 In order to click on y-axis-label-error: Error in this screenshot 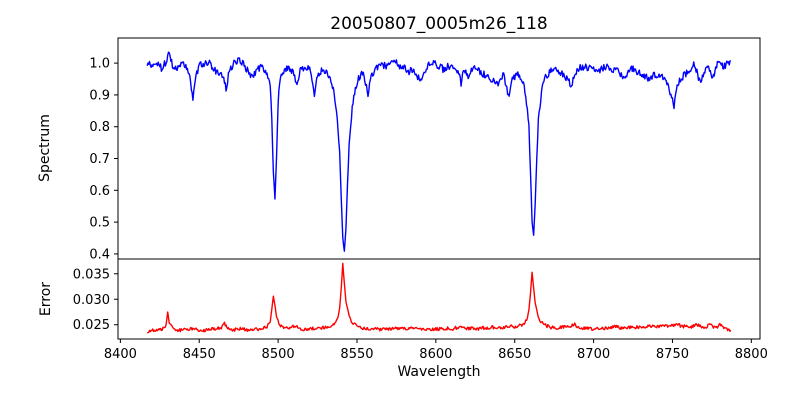, I will do `click(46, 299)`.